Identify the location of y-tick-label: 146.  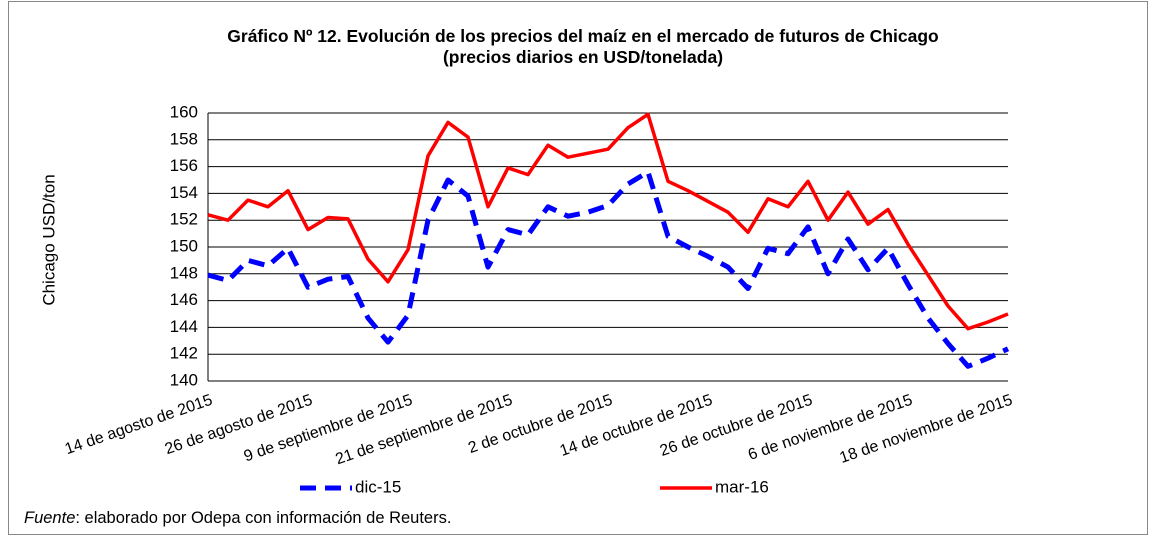
(184, 299).